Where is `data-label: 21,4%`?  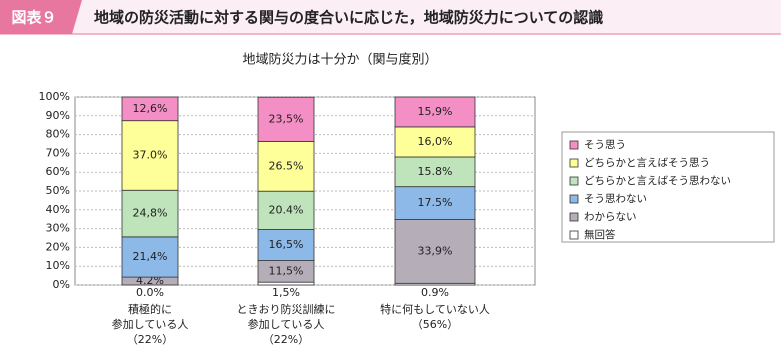
data-label: 21,4% is located at coordinates (150, 256).